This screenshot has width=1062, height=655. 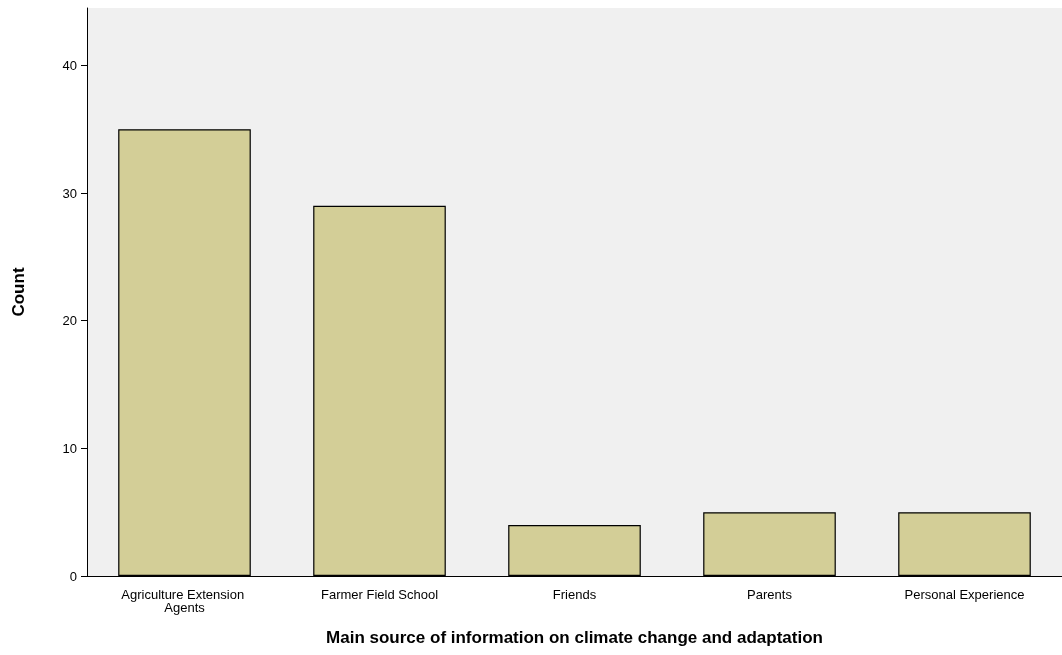 I want to click on x-tick-label: Personal Experience, so click(x=964, y=594).